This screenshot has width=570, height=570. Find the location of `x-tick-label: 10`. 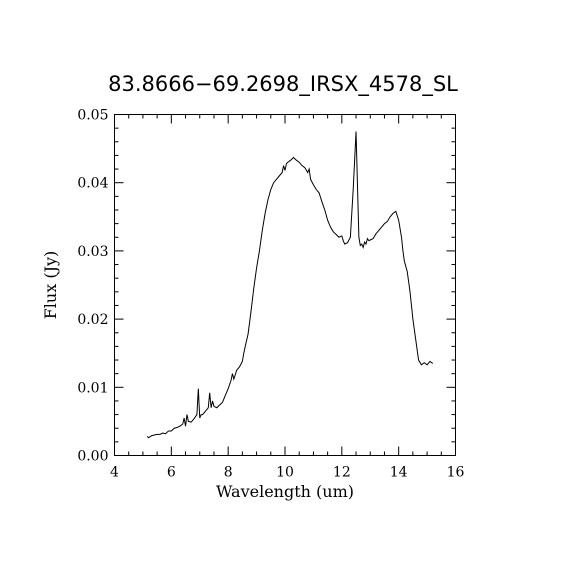

x-tick-label: 10 is located at coordinates (285, 473).